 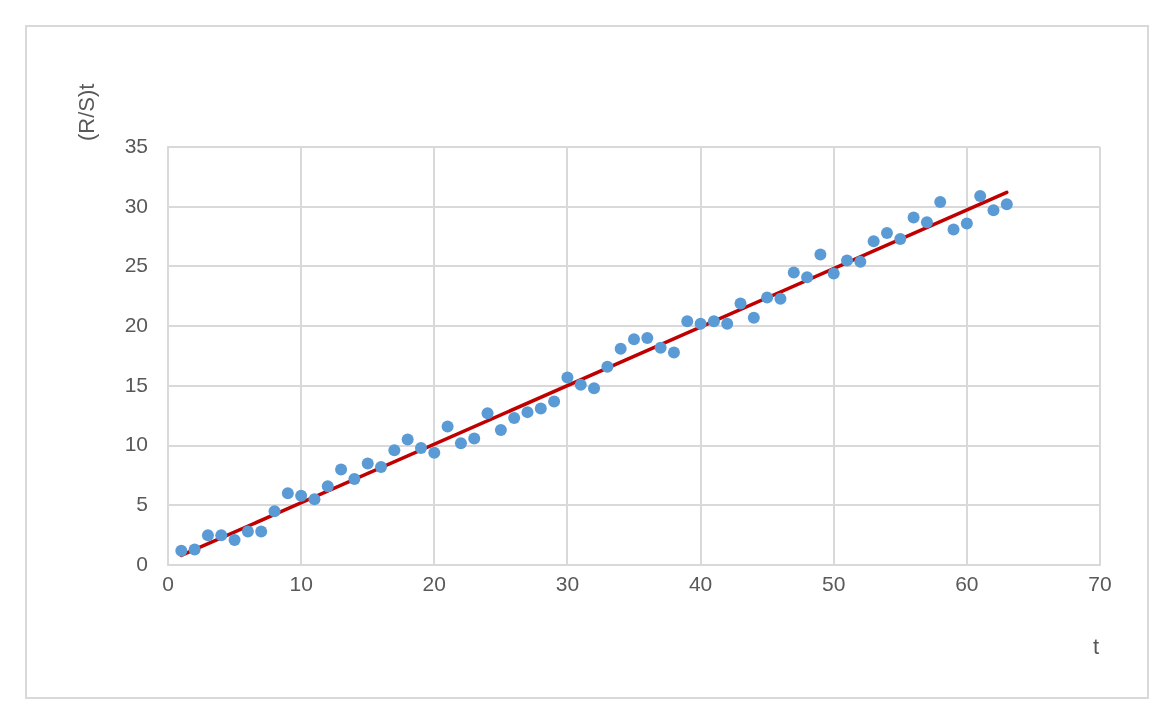 What do you see at coordinates (136, 324) in the screenshot?
I see `y-tick-label: 20` at bounding box center [136, 324].